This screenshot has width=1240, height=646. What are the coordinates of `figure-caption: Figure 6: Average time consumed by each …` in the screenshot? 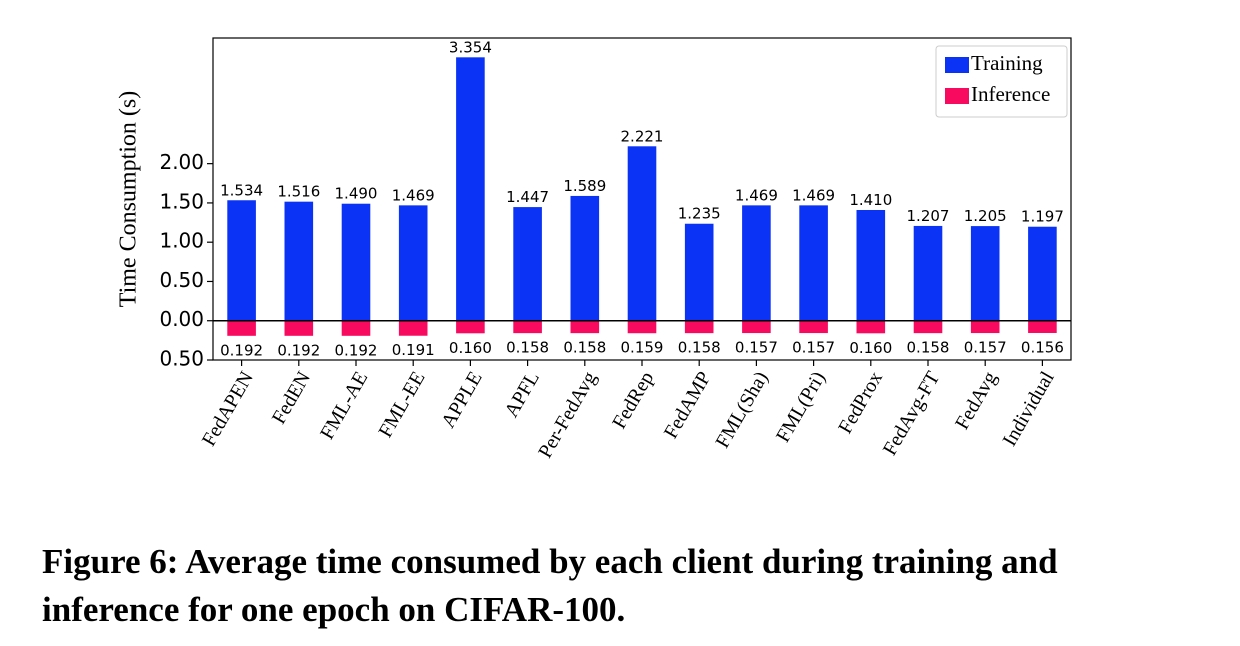 It's located at (550, 585).